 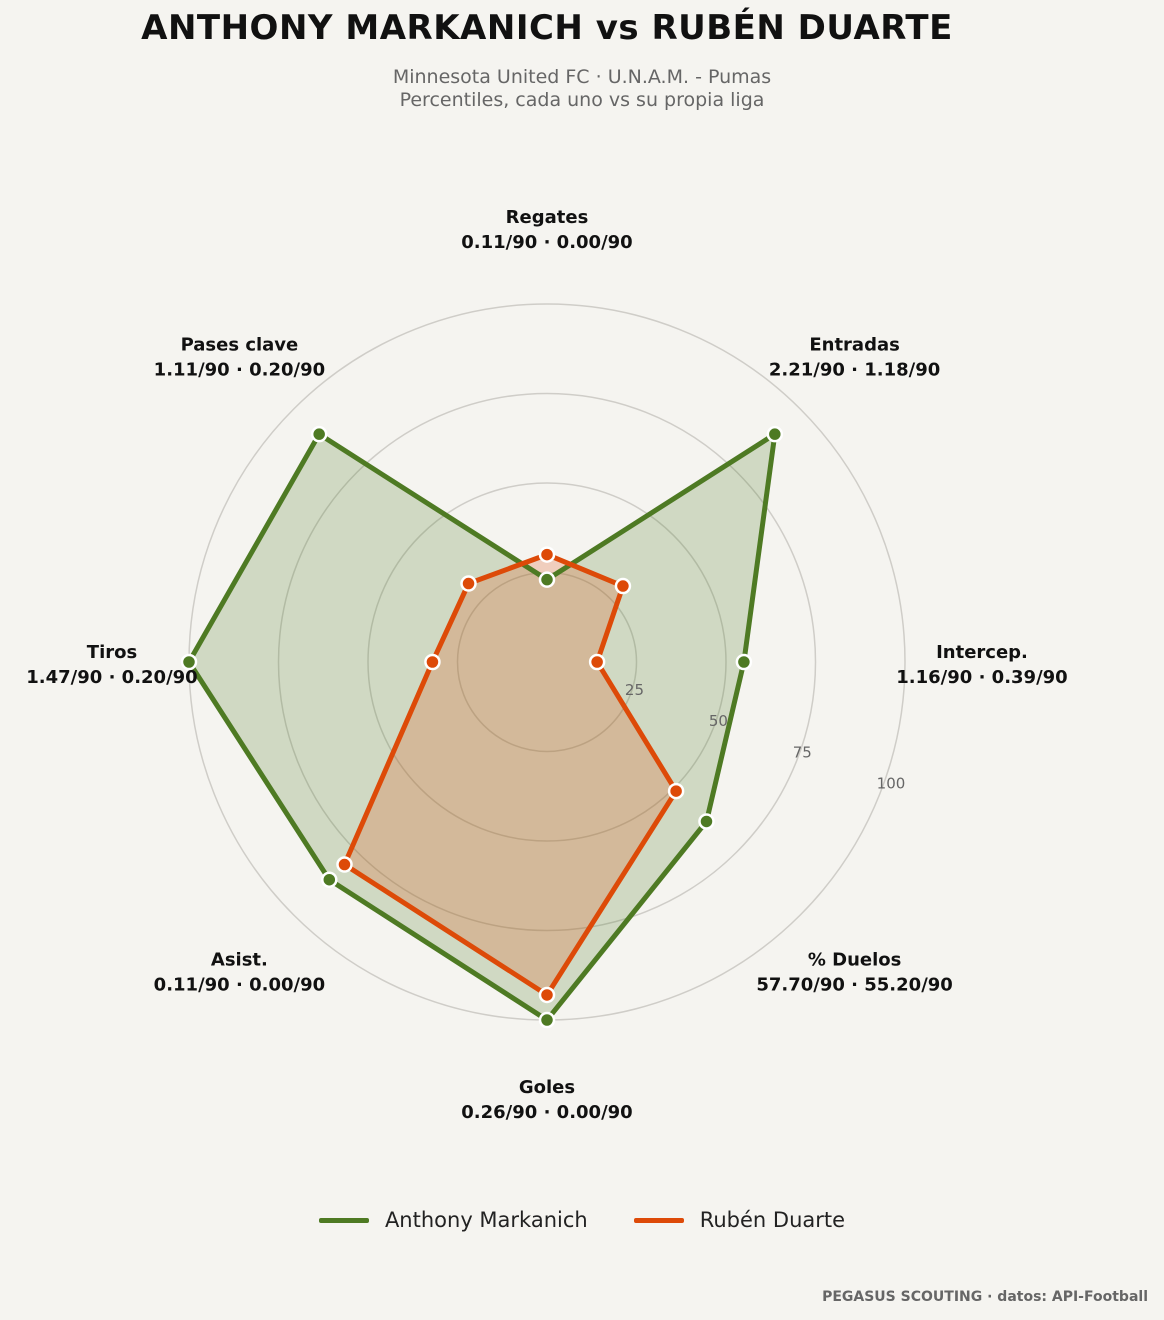 What do you see at coordinates (658, 1220) in the screenshot?
I see `legend-swatch-series-b` at bounding box center [658, 1220].